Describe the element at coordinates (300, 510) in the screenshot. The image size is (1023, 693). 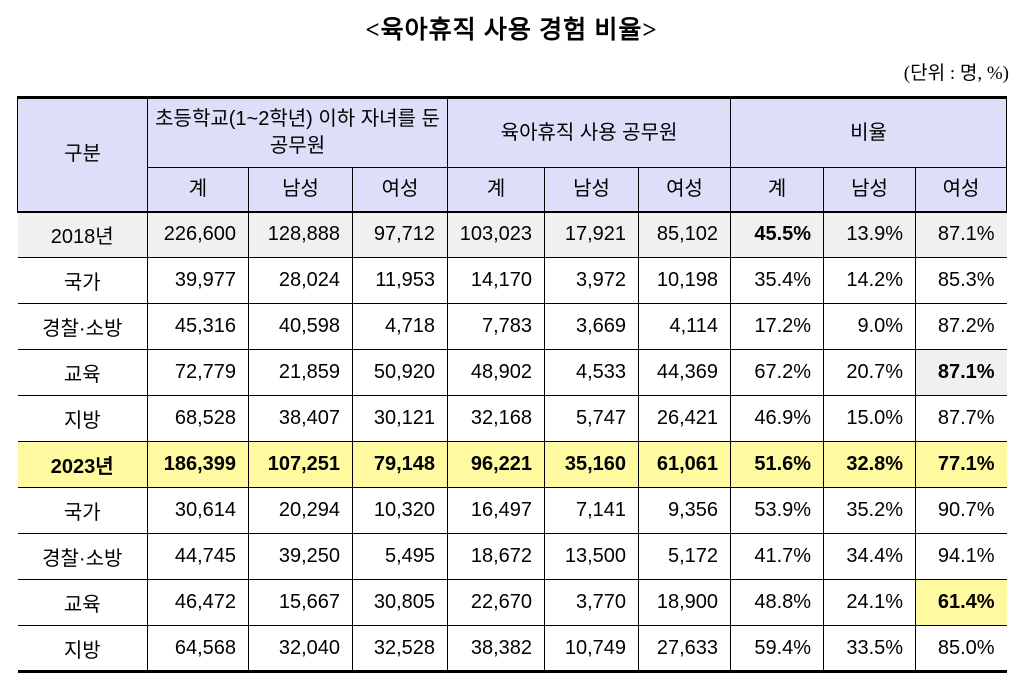
I see `cell: 20,294` at that location.